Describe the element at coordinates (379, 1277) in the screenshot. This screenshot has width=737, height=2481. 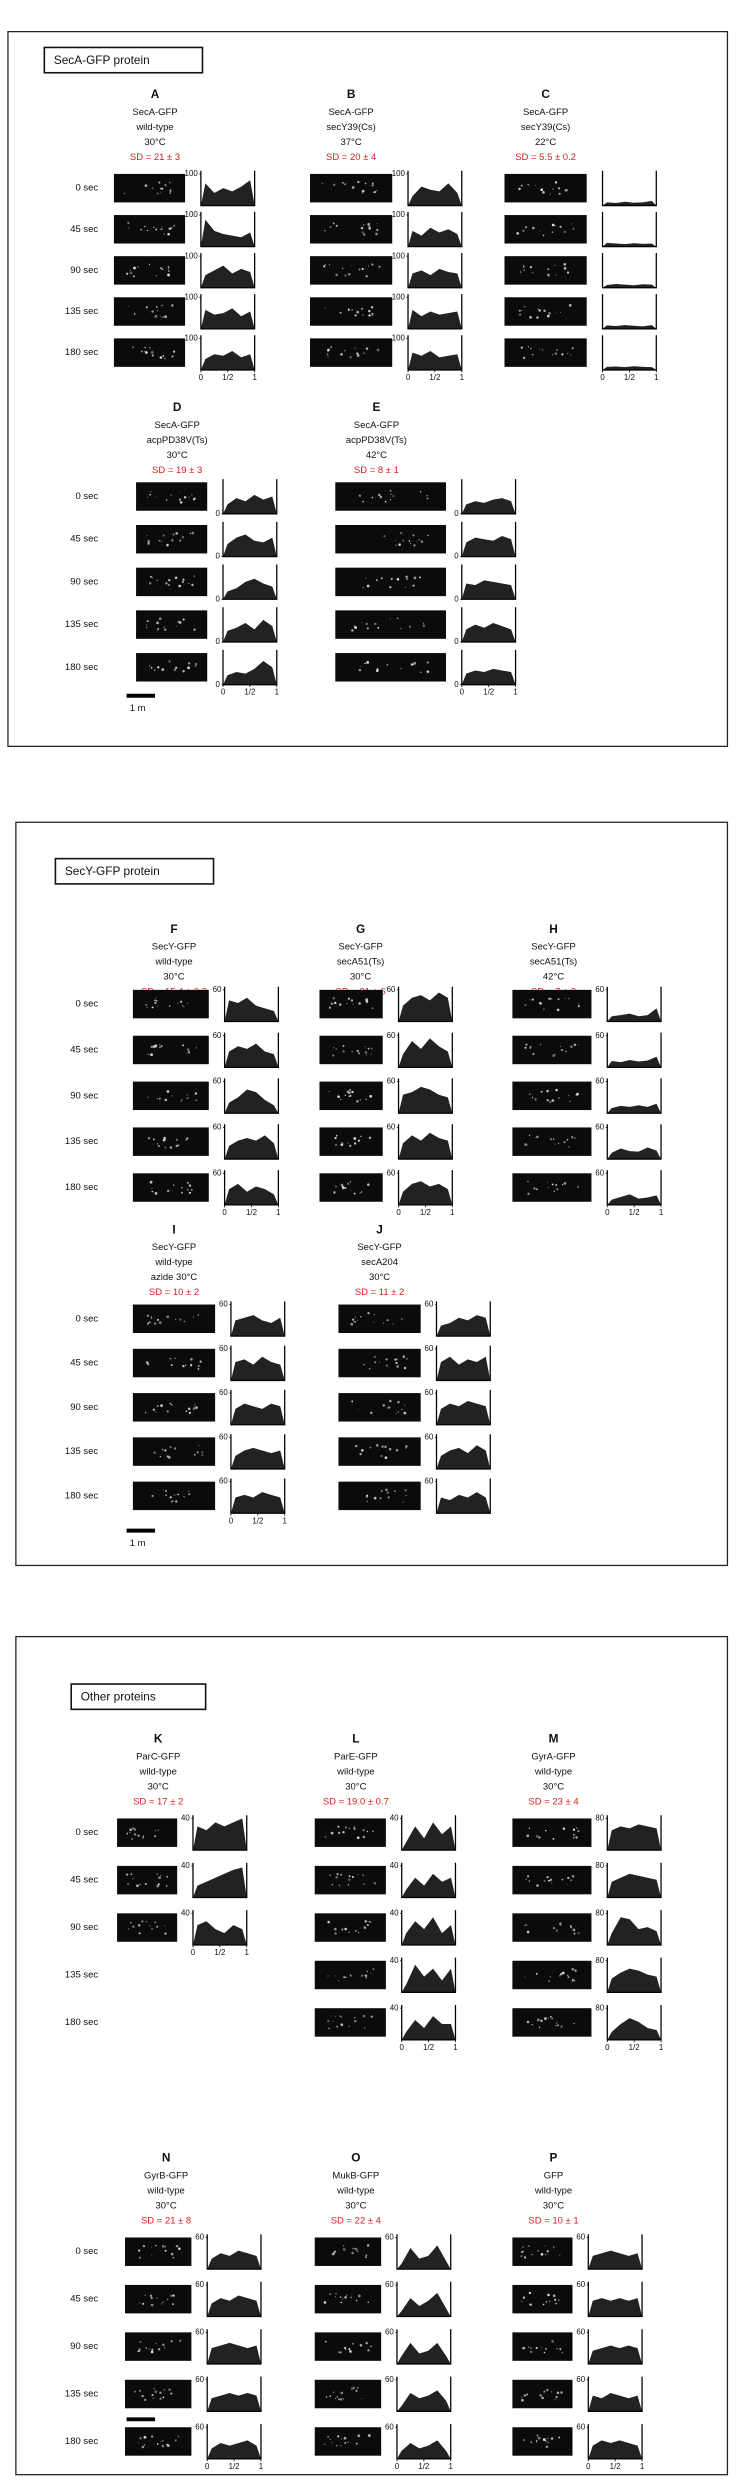
I see `panel-label: 30°C` at that location.